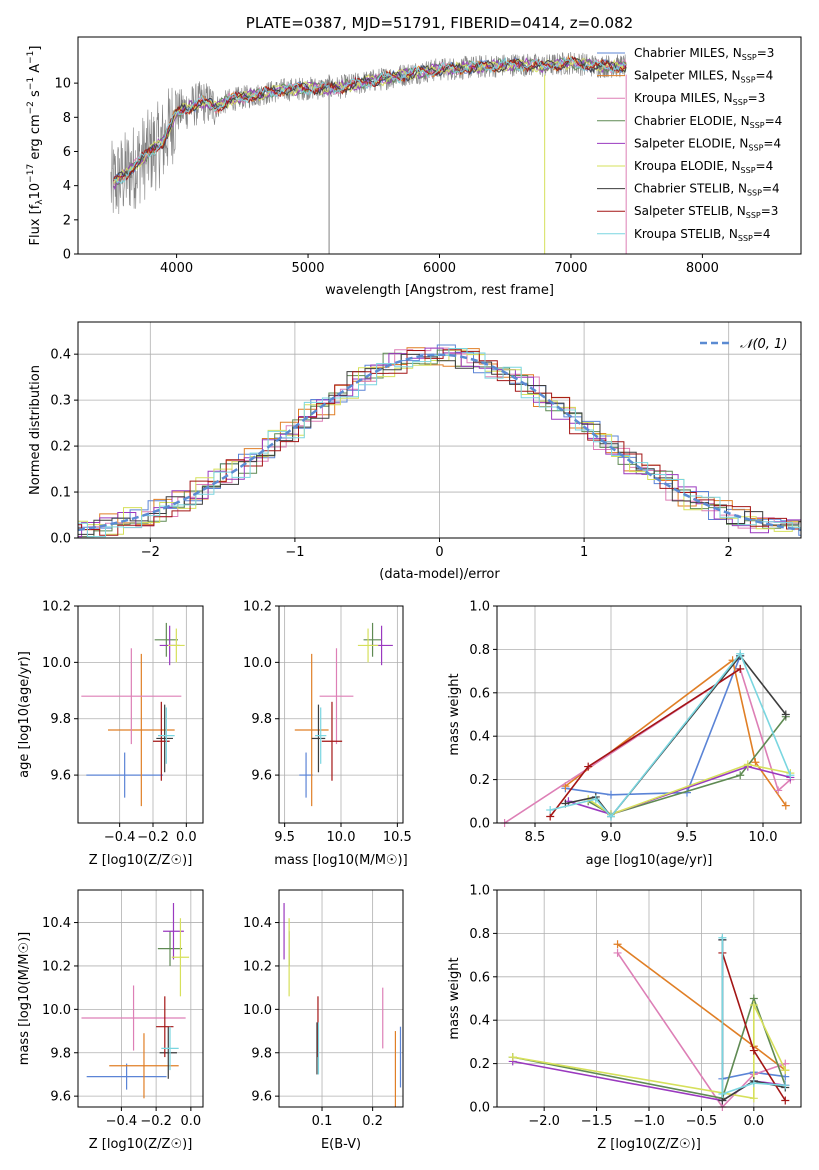 This screenshot has height=1170, width=819. I want to click on x-tick-label: 8000, so click(702, 268).